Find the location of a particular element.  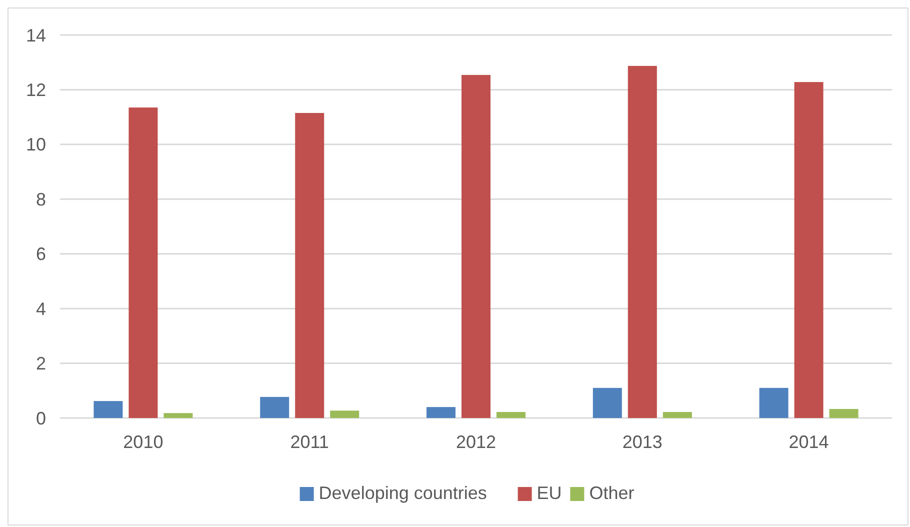

y-tick-label: 10 is located at coordinates (36, 144).